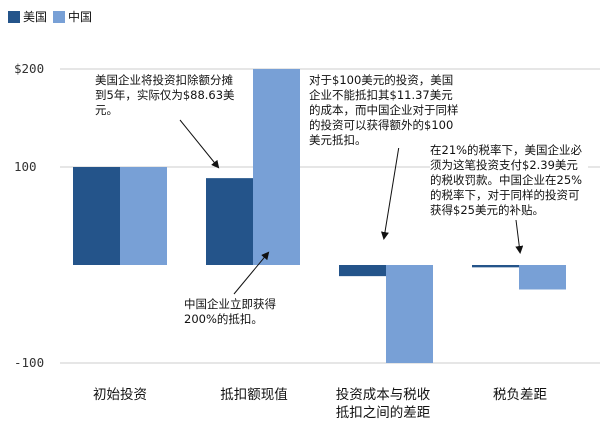 The image size is (600, 433). What do you see at coordinates (29, 215) in the screenshot?
I see `y-axis-ticks: $200 100 -100` at bounding box center [29, 215].